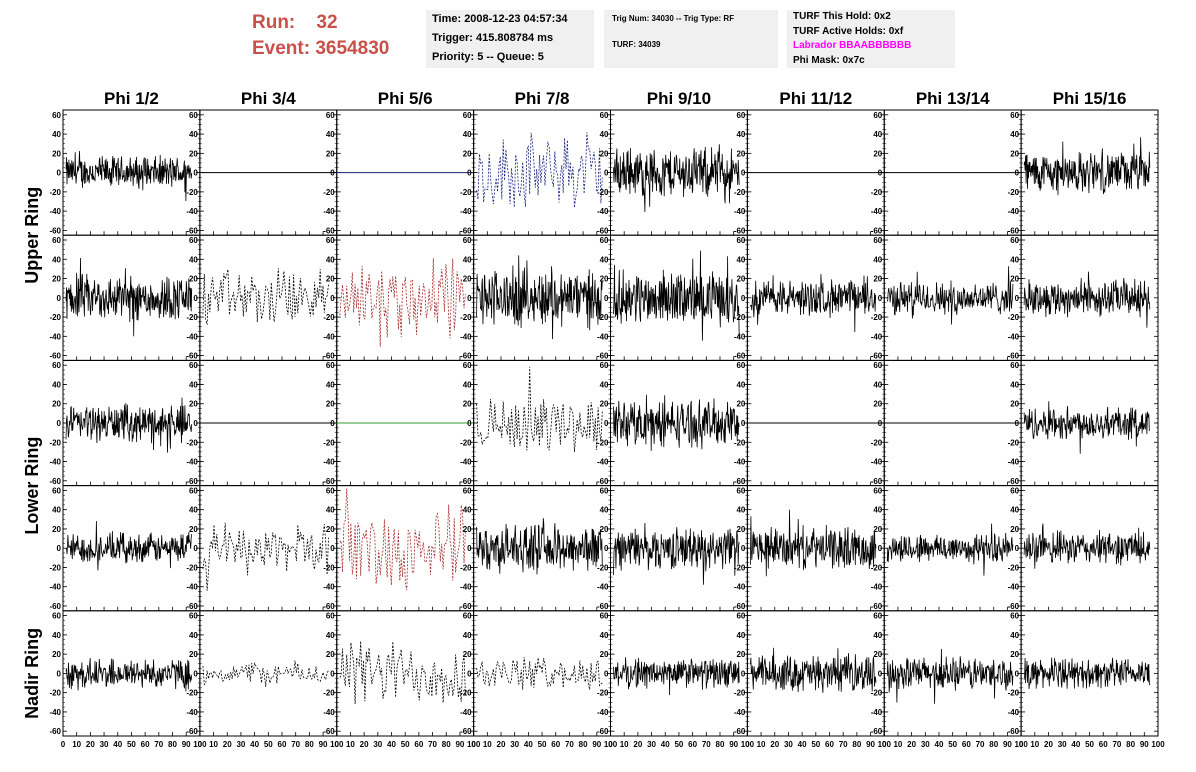 This screenshot has width=1196, height=772. What do you see at coordinates (405, 98) in the screenshot?
I see `column-title: Phi 5/6` at bounding box center [405, 98].